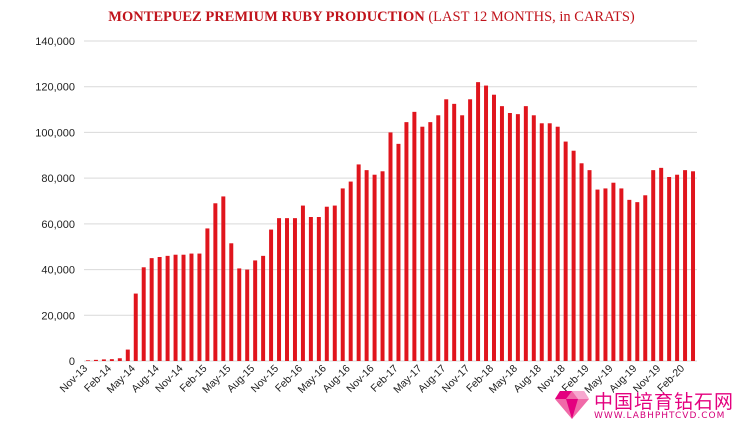 The image size is (743, 425). Describe the element at coordinates (58, 271) in the screenshot. I see `y-tick-label: 40,000` at that location.